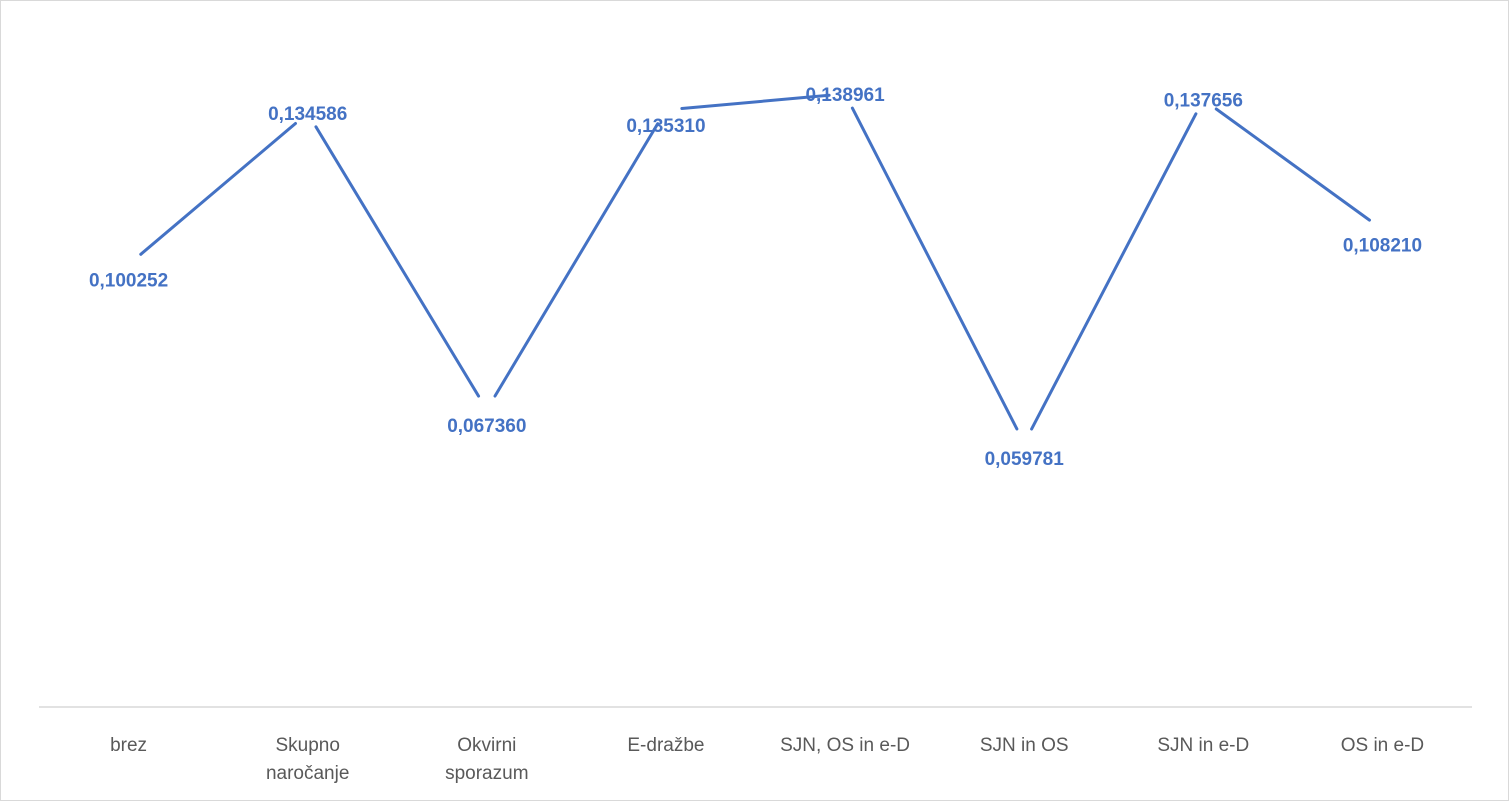 The image size is (1509, 802). Describe the element at coordinates (665, 126) in the screenshot. I see `data-label: 0,135310` at that location.